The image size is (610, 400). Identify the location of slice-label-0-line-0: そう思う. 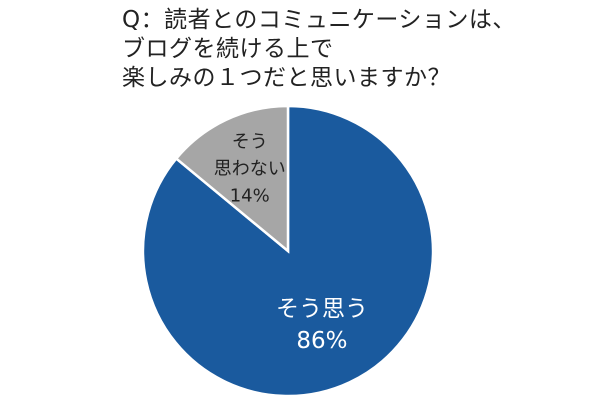
(322, 309).